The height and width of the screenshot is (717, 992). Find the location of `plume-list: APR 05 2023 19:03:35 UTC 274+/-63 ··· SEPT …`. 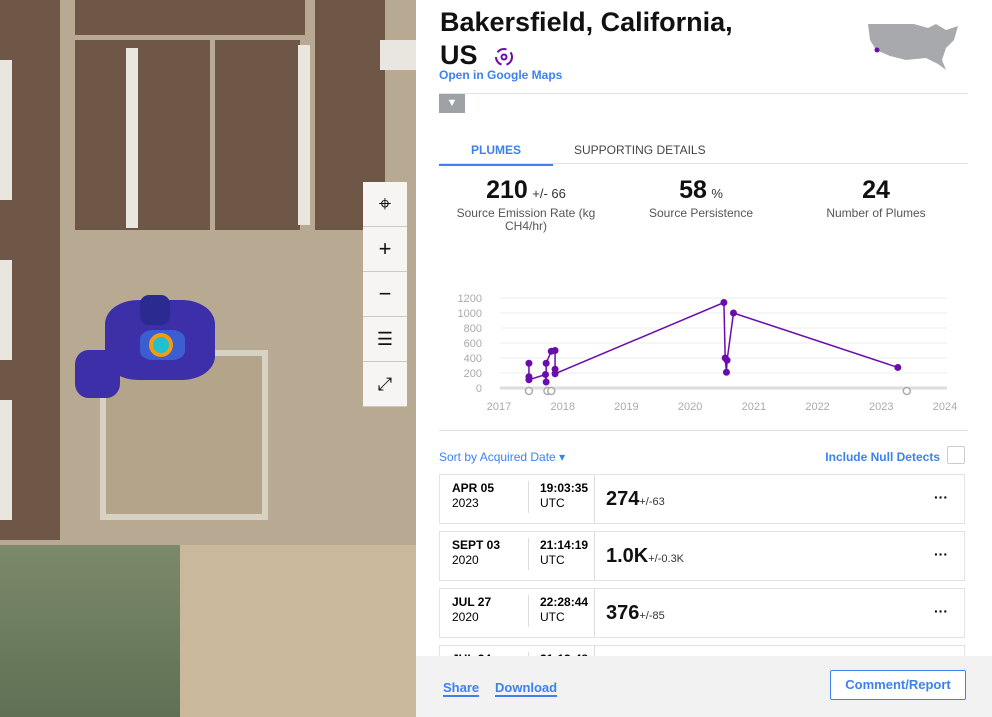

plume-list: APR 05 2023 19:03:35 UTC 274+/-63 ··· SEPT … is located at coordinates (702, 565).